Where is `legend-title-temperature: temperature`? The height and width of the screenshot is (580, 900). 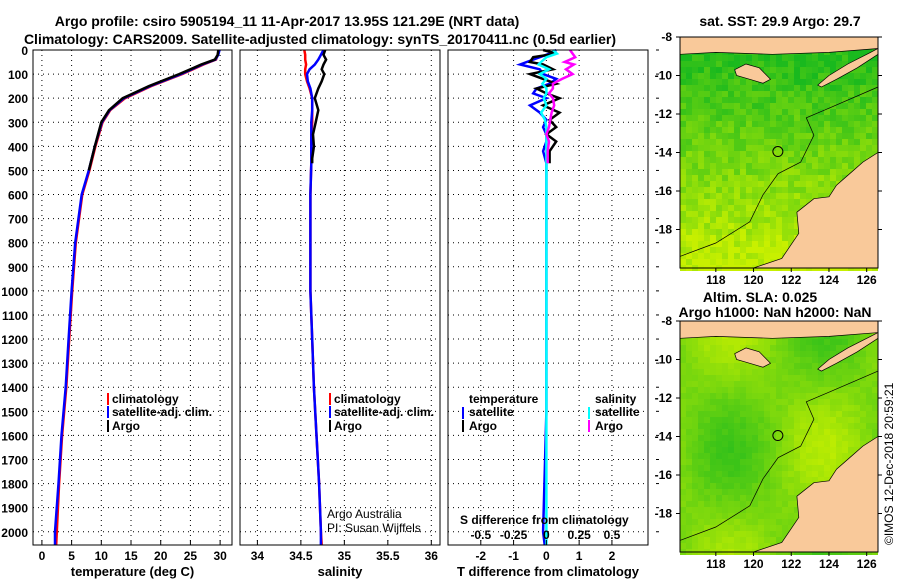
legend-title-temperature: temperature is located at coordinates (504, 399).